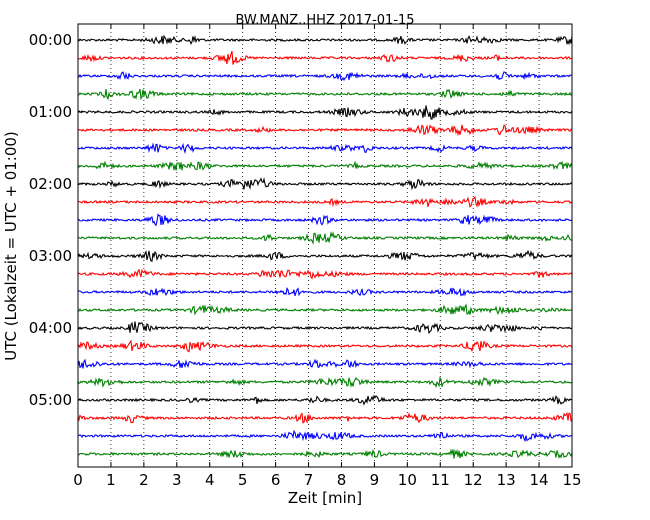 This screenshot has height=520, width=650. Describe the element at coordinates (407, 480) in the screenshot. I see `x-tick-label: 10` at that location.